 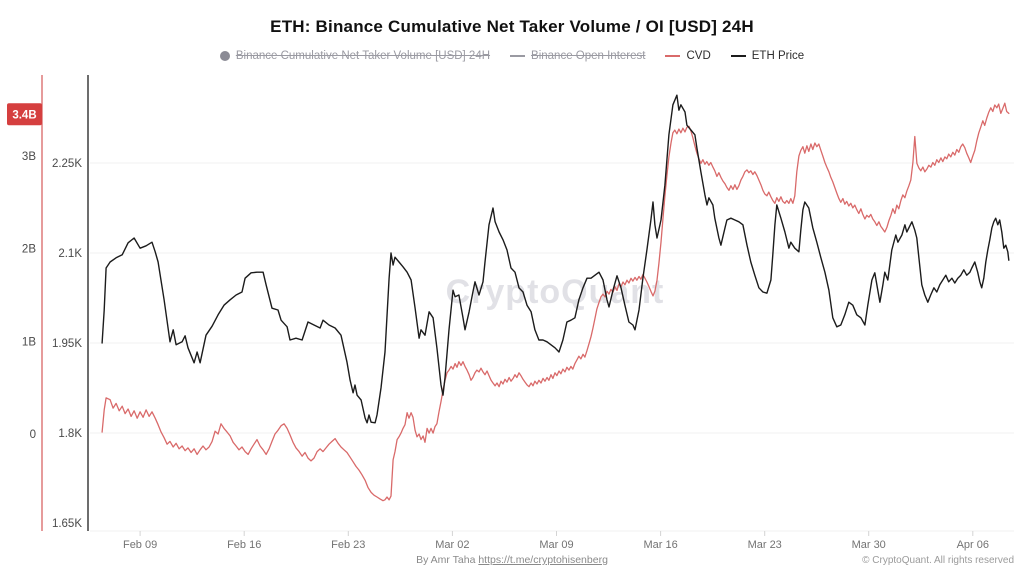 What do you see at coordinates (67, 164) in the screenshot?
I see `price-tick-label: 2.25K` at bounding box center [67, 164].